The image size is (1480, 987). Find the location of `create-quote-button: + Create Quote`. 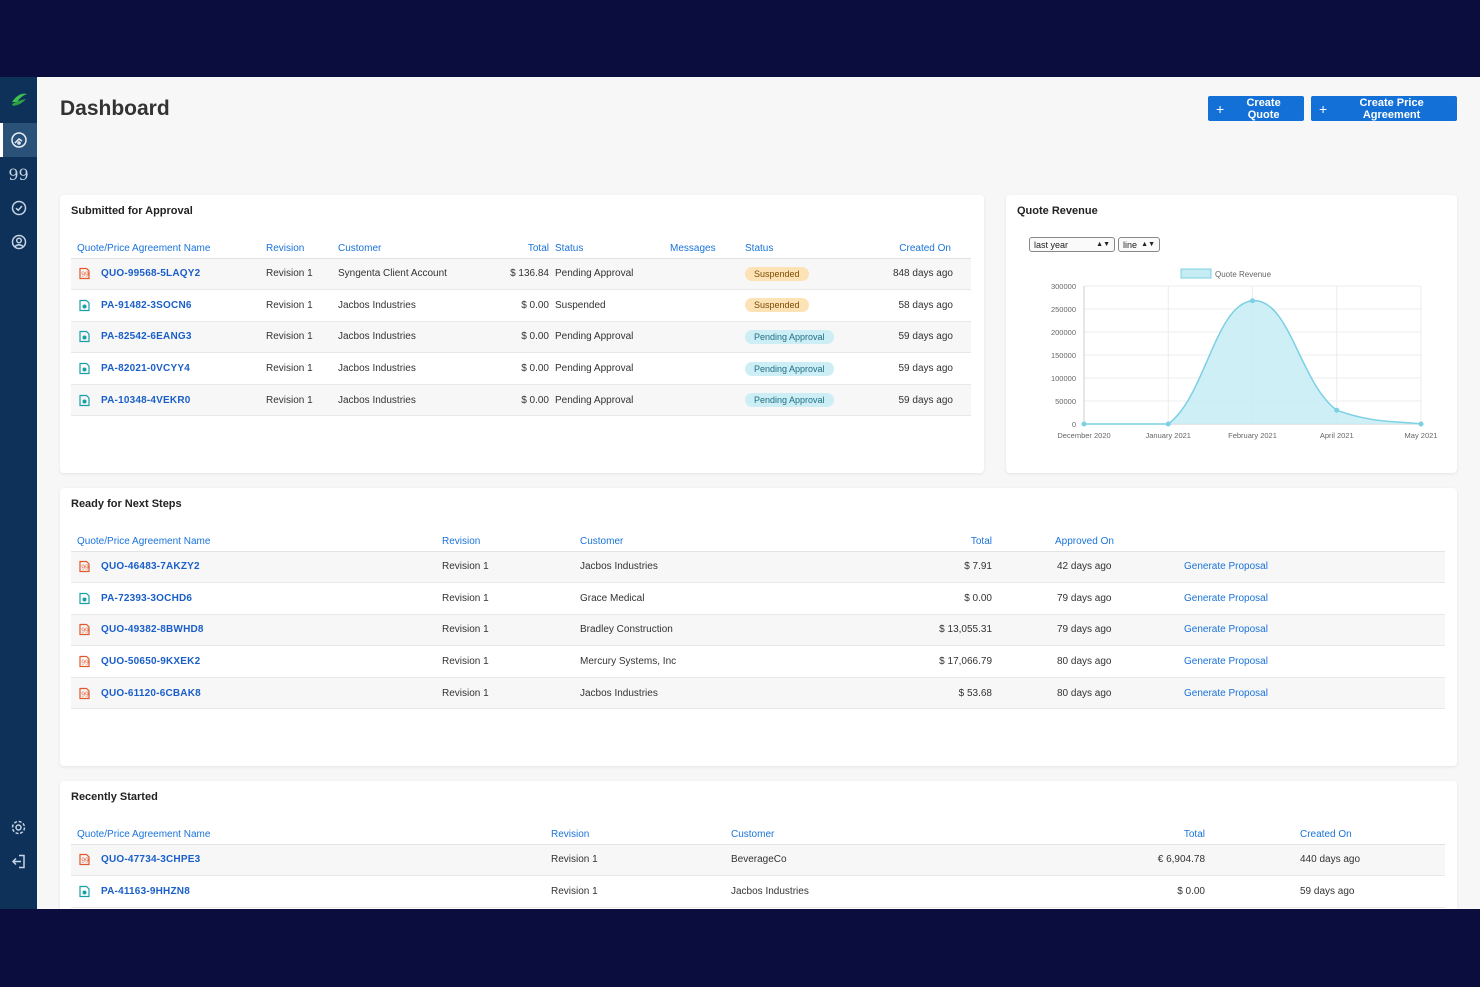

create-quote-button: + Create Quote is located at coordinates (1256, 108).